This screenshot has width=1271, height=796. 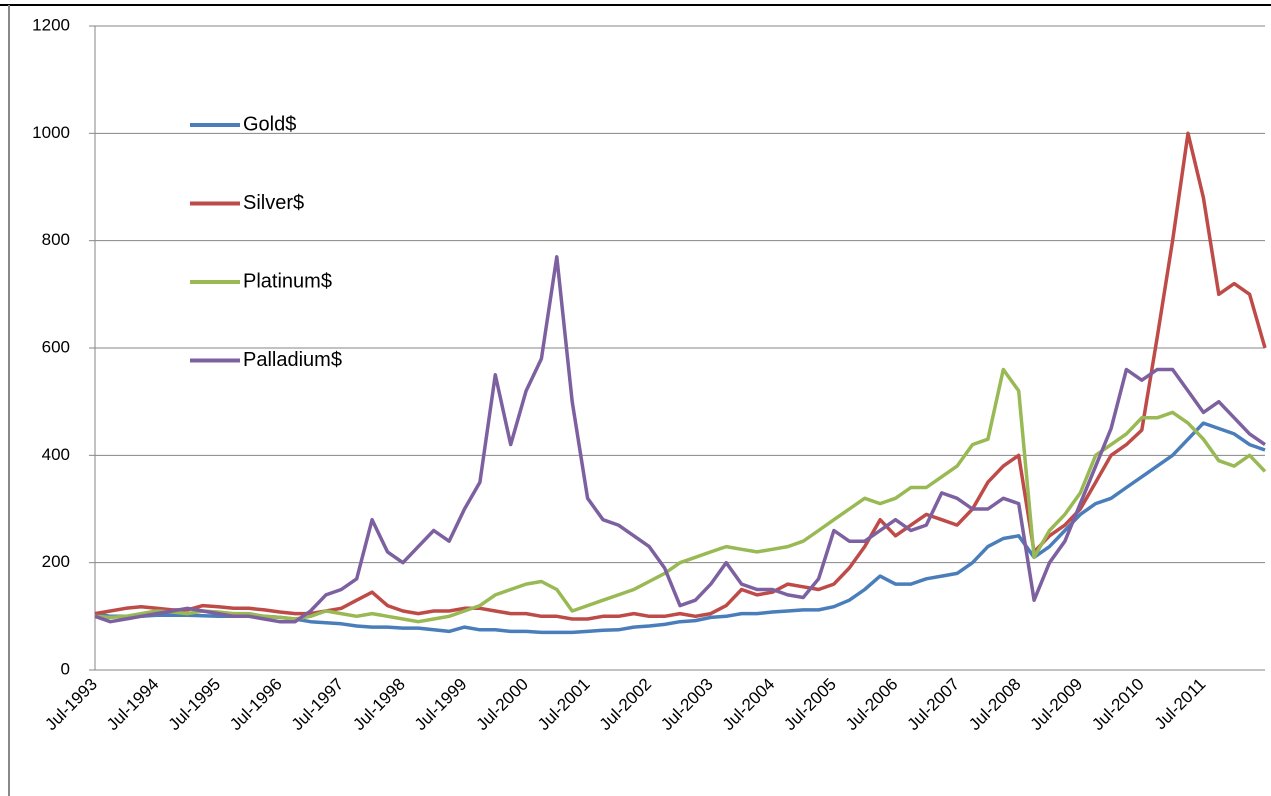 I want to click on y-tick-label: 400, so click(x=56, y=454).